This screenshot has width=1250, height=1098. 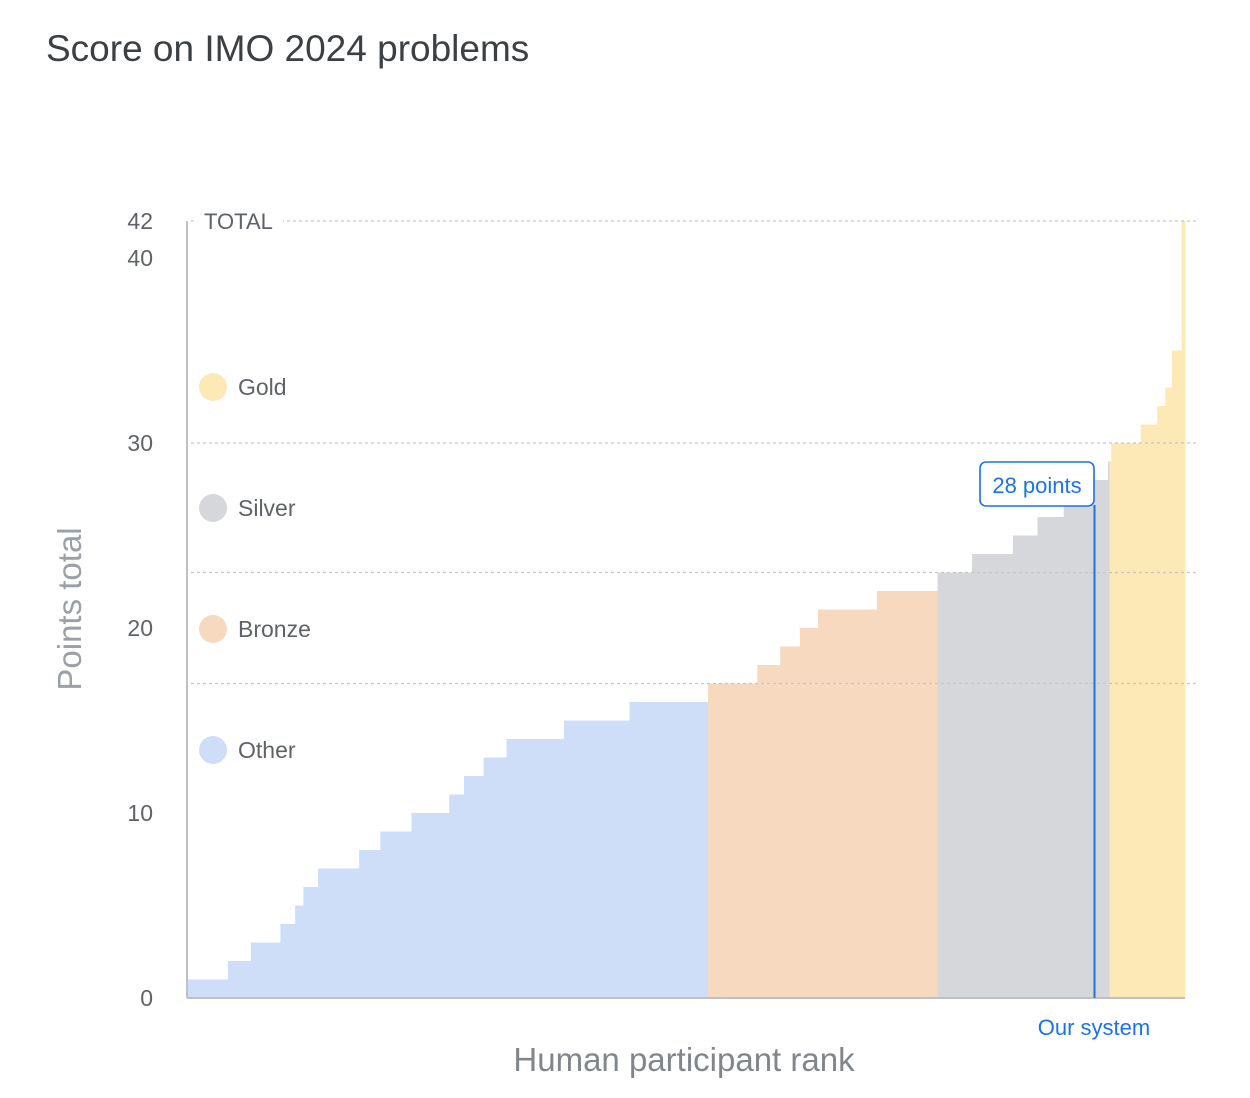 What do you see at coordinates (140, 258) in the screenshot?
I see `y-tick-label: 40` at bounding box center [140, 258].